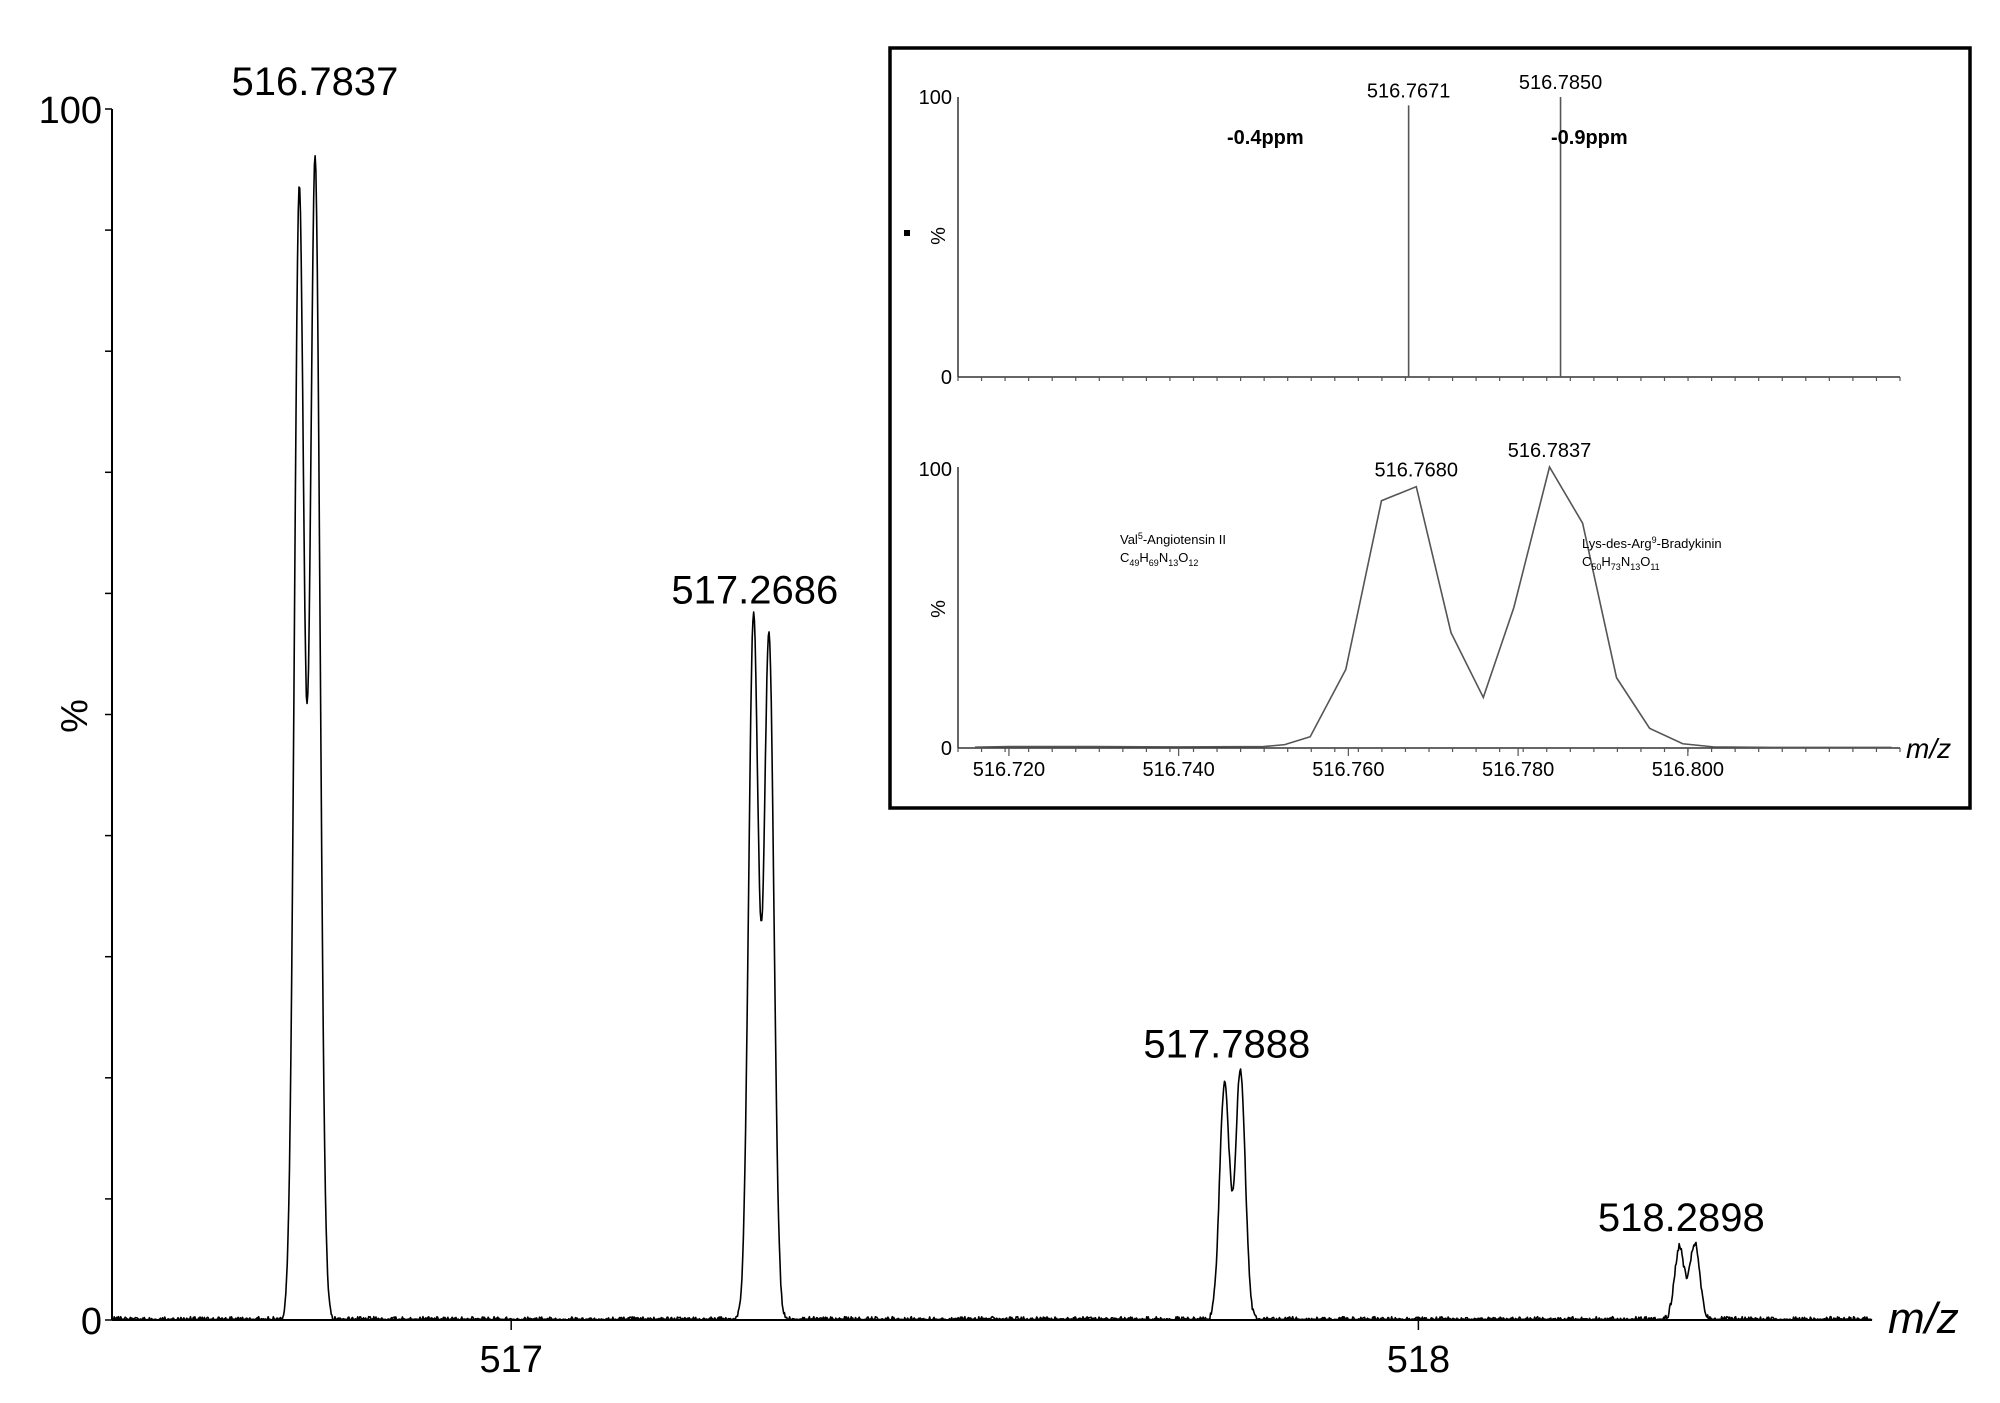  Describe the element at coordinates (1009, 770) in the screenshot. I see `inset-bottom-x-tick-label-516-720: 516.720` at that location.